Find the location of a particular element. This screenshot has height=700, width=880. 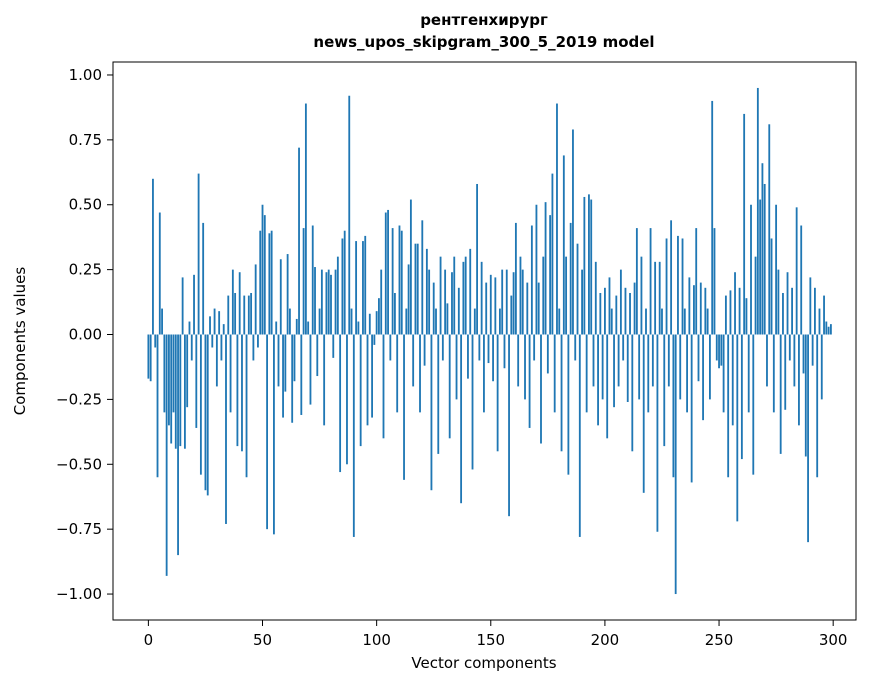

y-tick-label: 0.75 is located at coordinates (85, 140).